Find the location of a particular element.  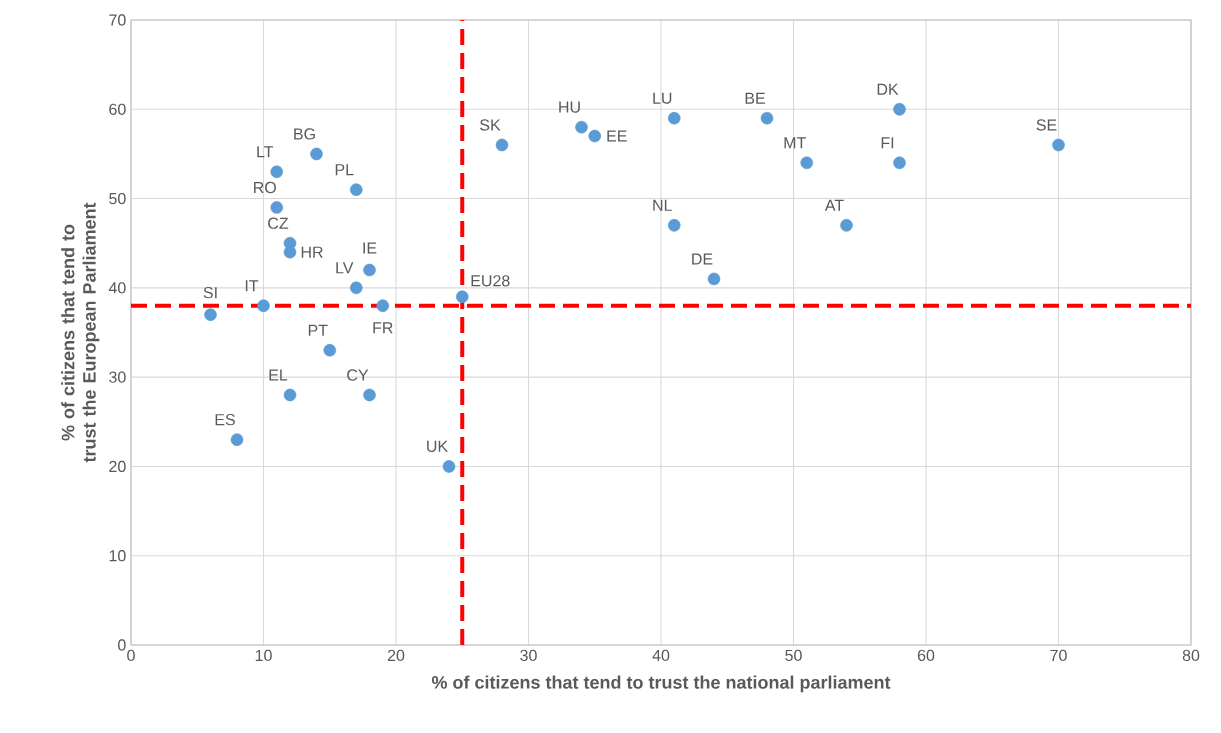

annotation: EU28 is located at coordinates (490, 281).